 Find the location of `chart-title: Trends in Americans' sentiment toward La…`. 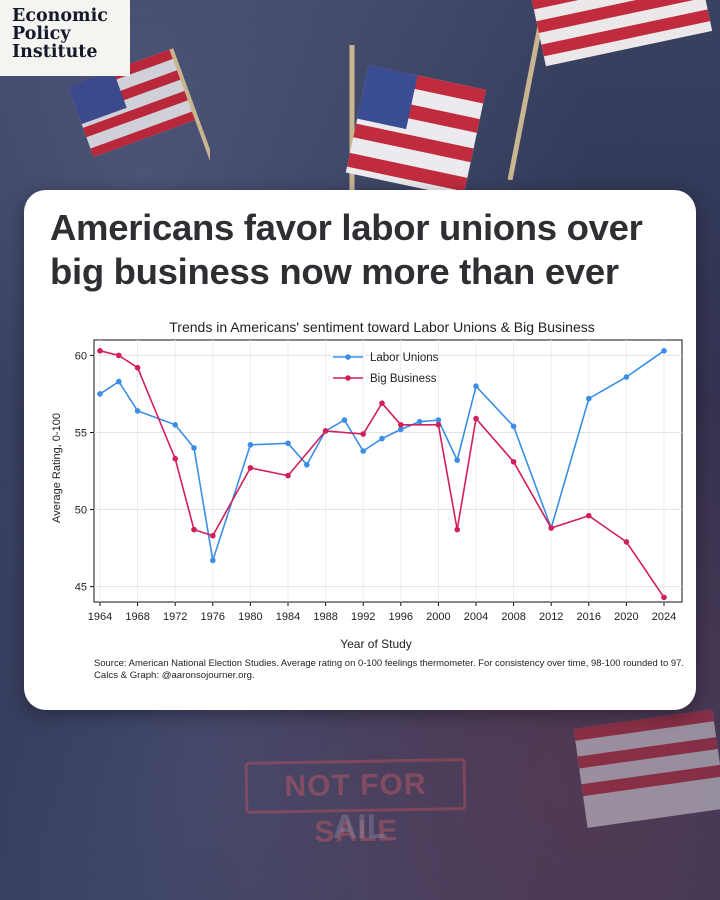

chart-title: Trends in Americans' sentiment toward La… is located at coordinates (381, 327).